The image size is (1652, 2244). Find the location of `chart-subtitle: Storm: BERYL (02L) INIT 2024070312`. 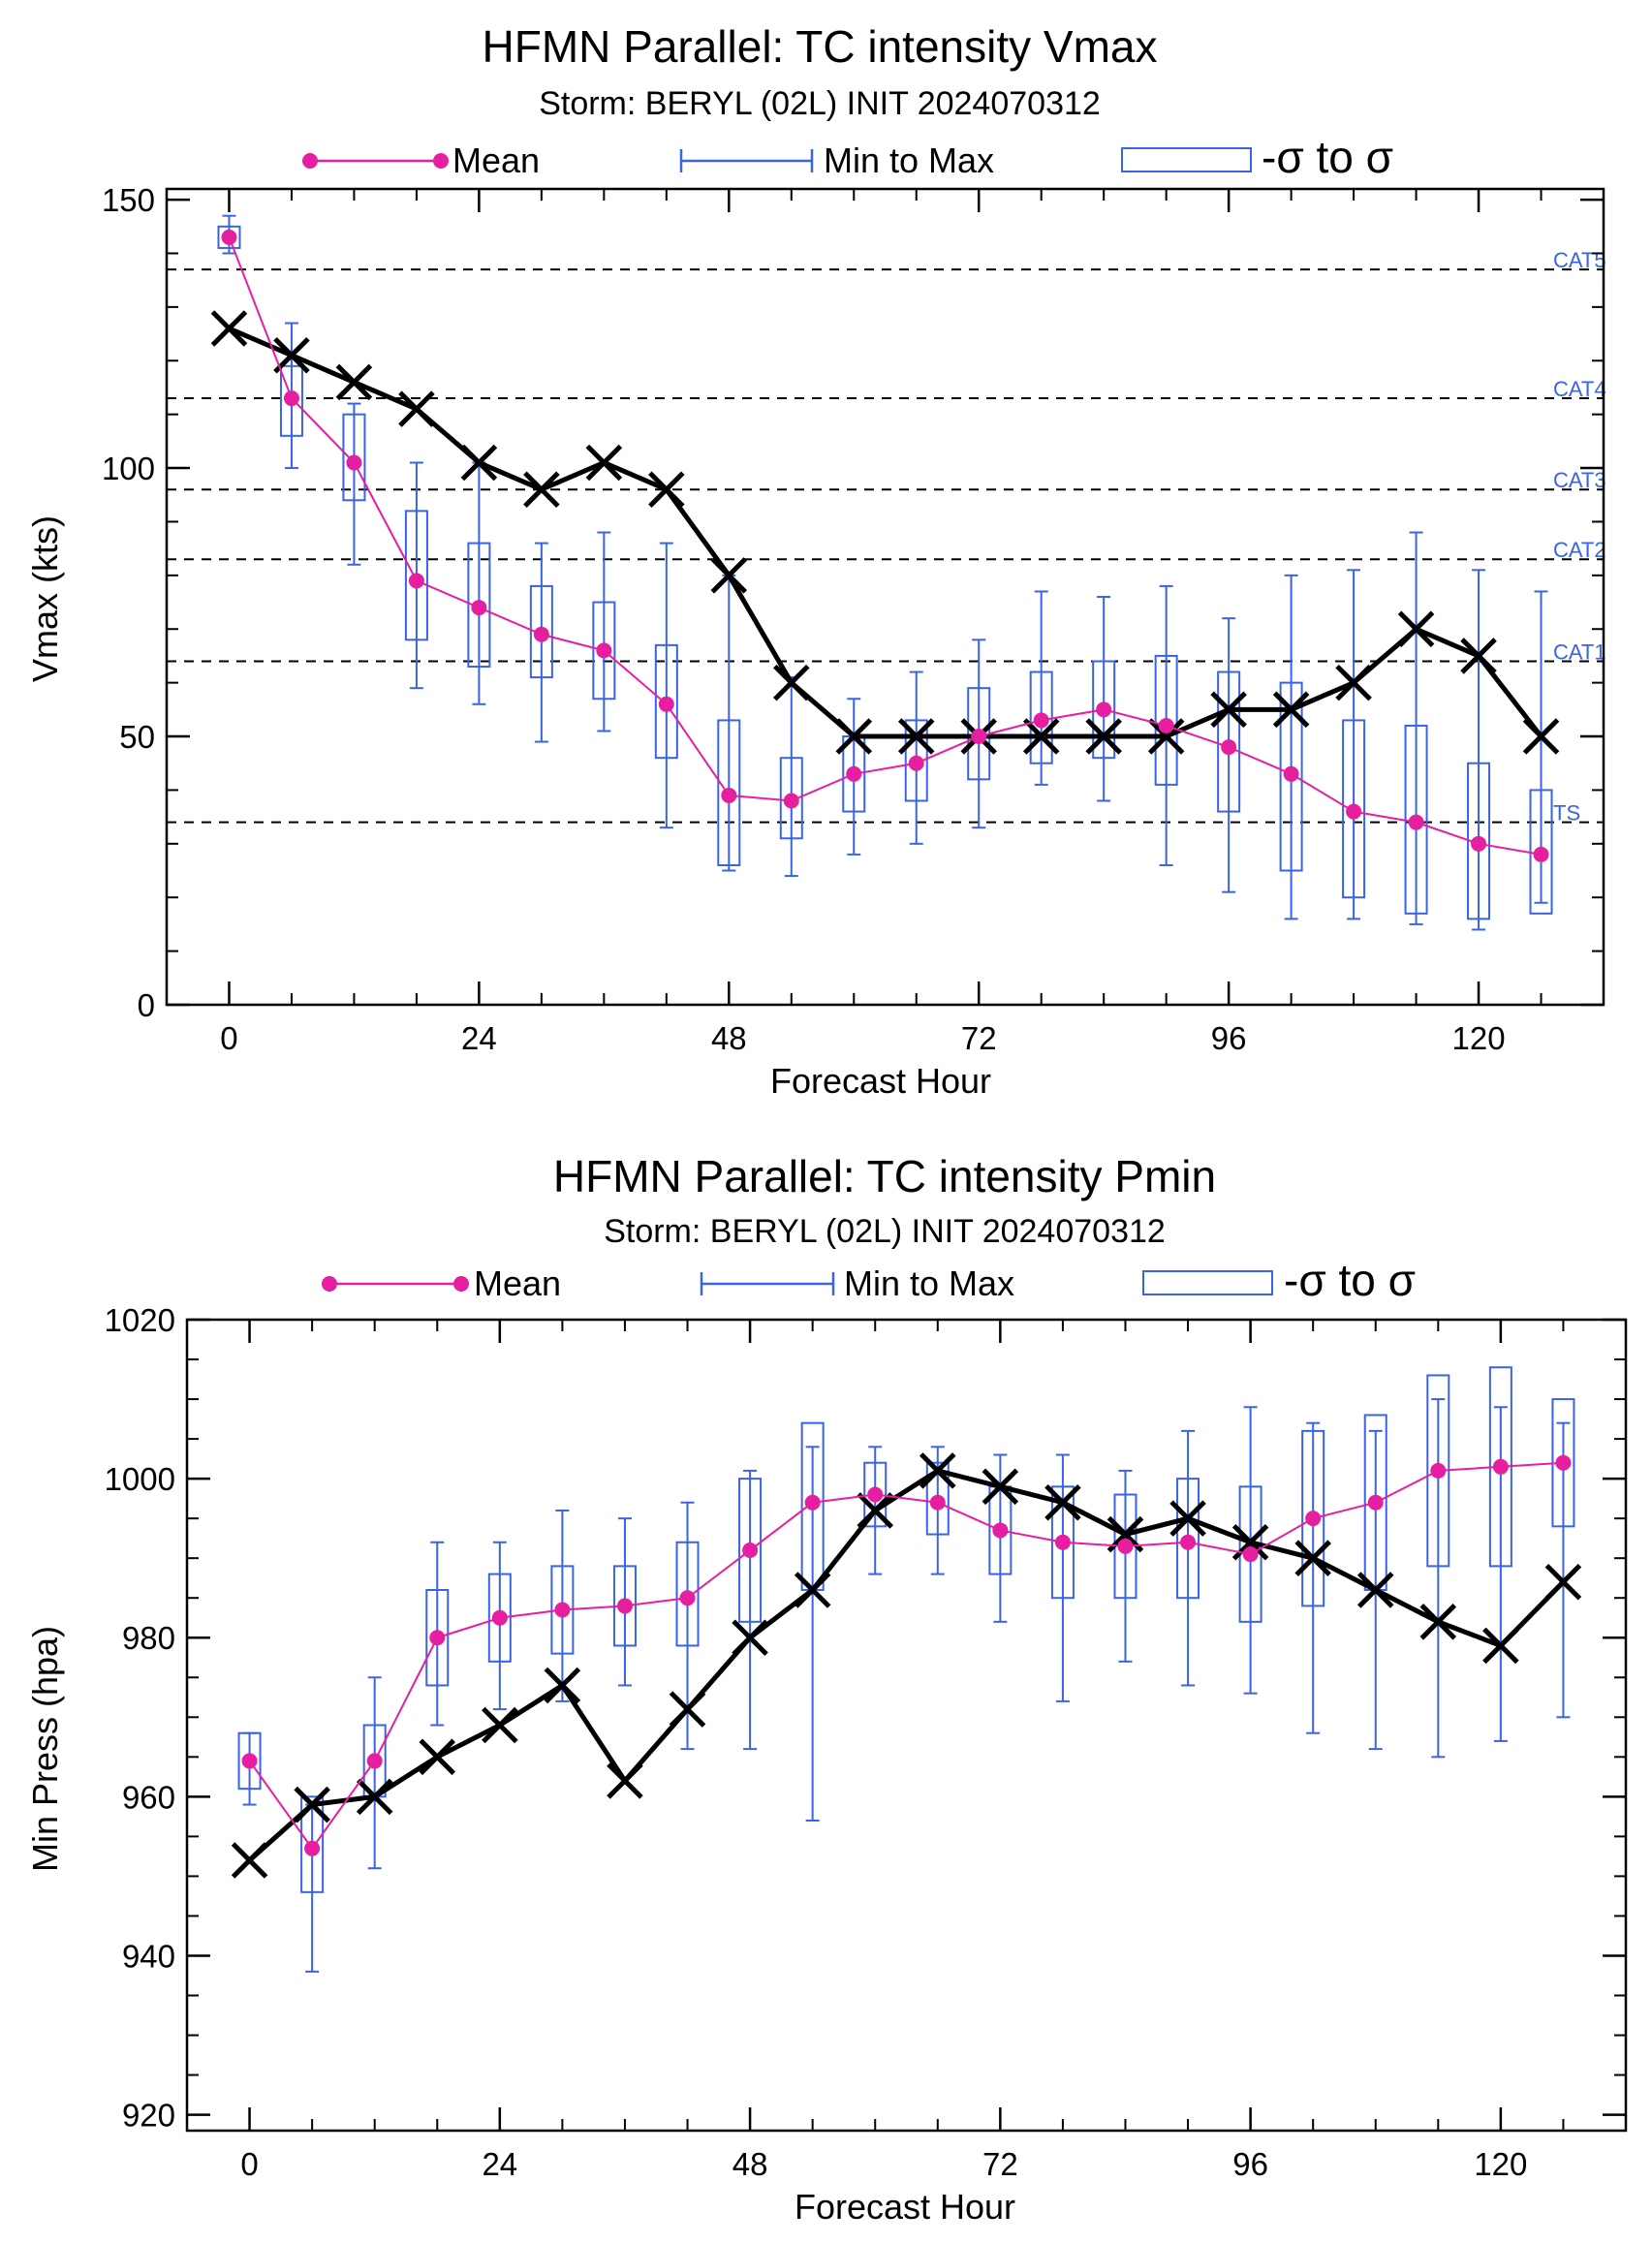

chart-subtitle: Storm: BERYL (02L) INIT 2024070312 is located at coordinates (885, 1231).